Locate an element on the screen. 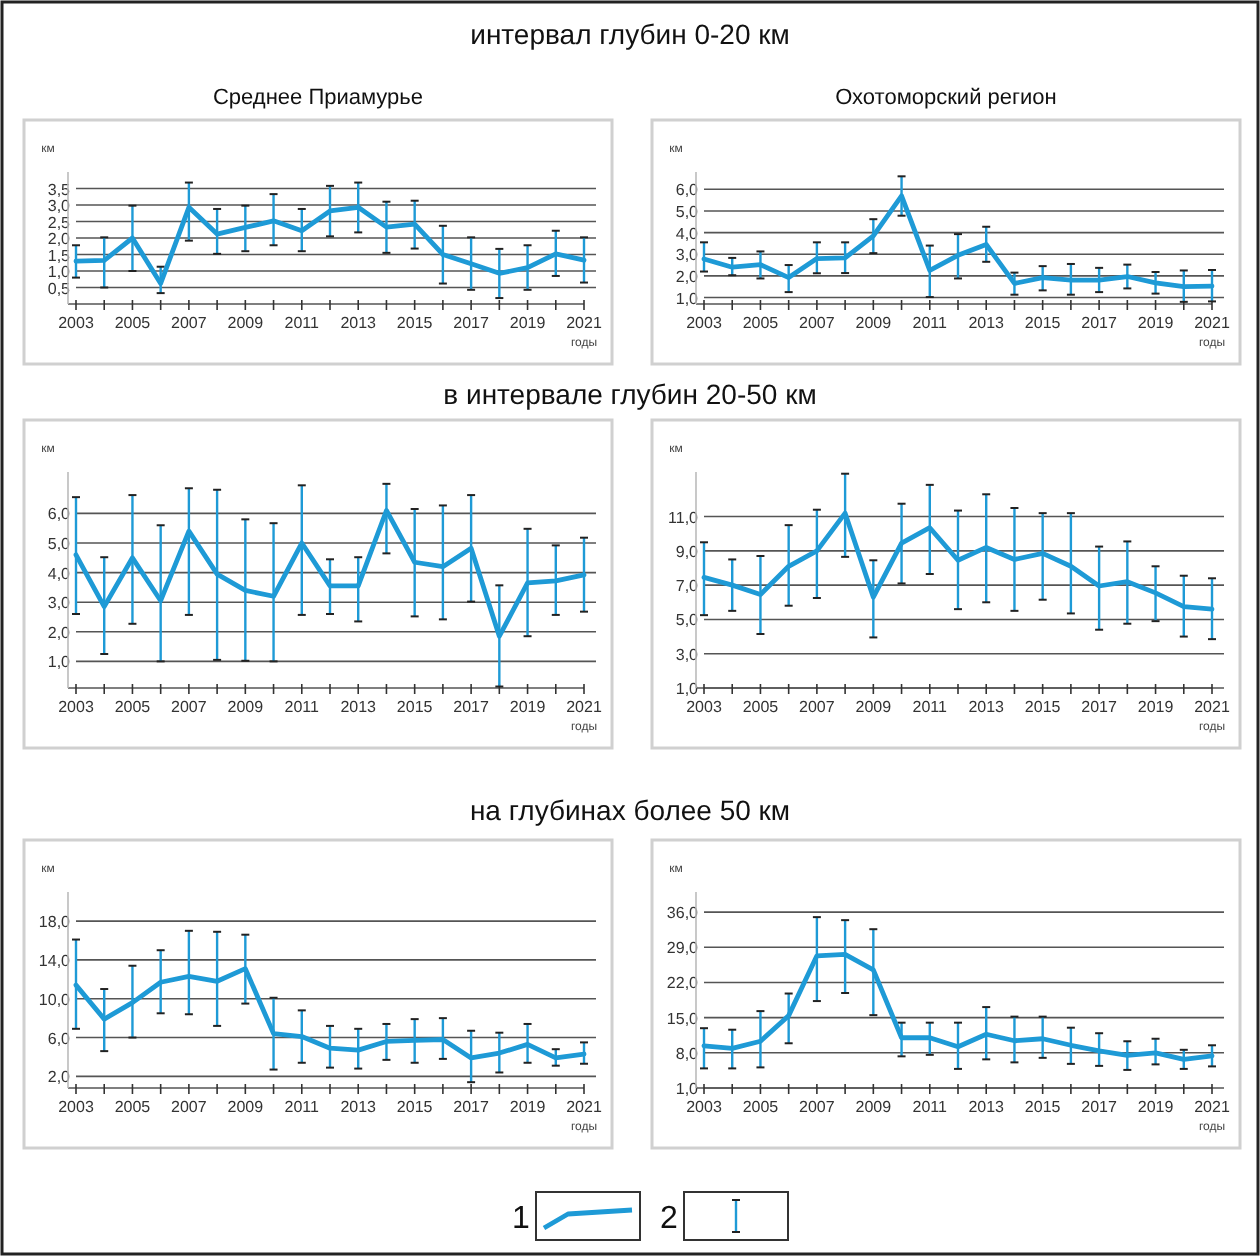 Image resolution: width=1260 pixels, height=1256 pixels. text: 2 is located at coordinates (669, 1219).